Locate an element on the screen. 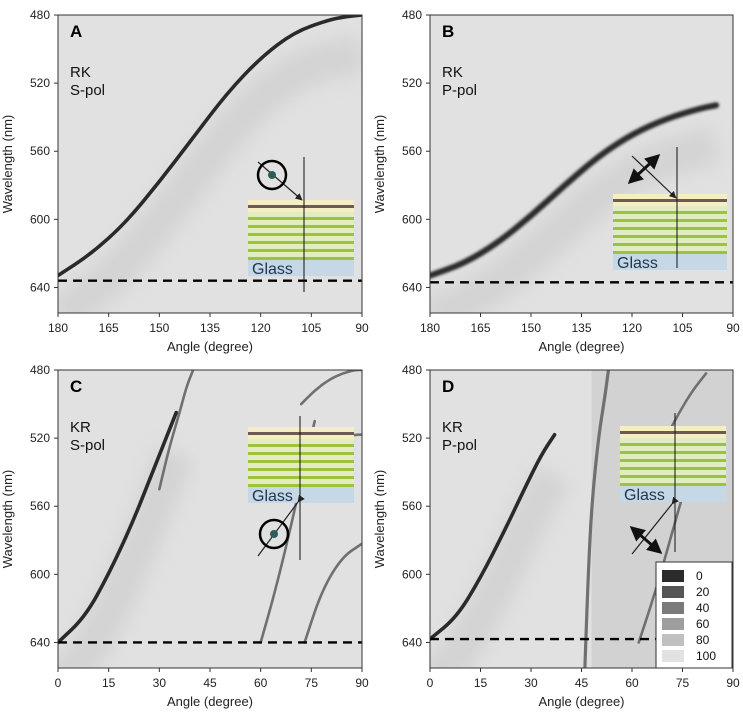 The width and height of the screenshot is (743, 721). y-tick-label: 560 is located at coordinates (40, 506).